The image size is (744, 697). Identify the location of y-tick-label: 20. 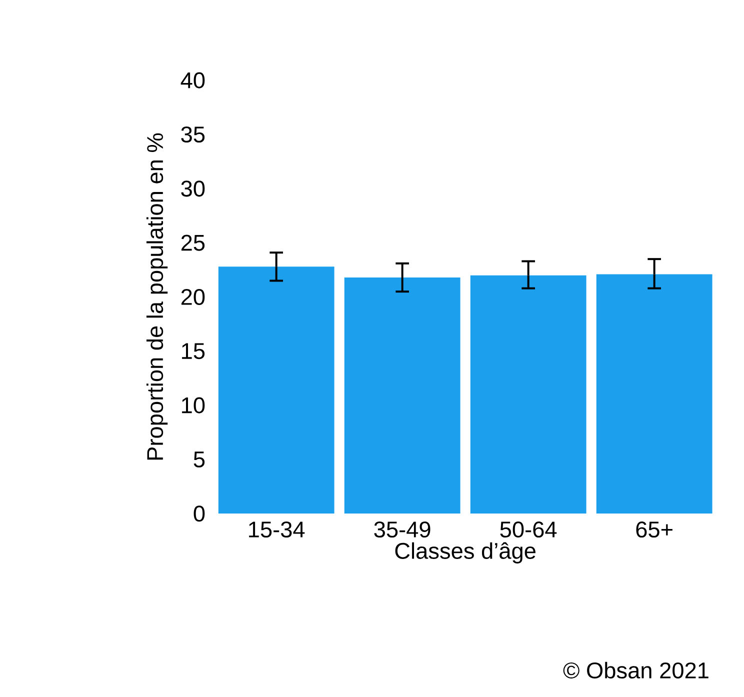
(193, 297).